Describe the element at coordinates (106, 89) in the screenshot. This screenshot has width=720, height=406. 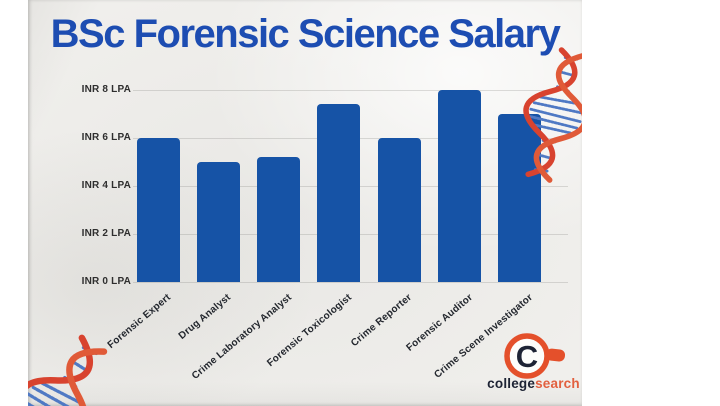
I see `y-axis-tick-label: INR 8 LPA` at that location.